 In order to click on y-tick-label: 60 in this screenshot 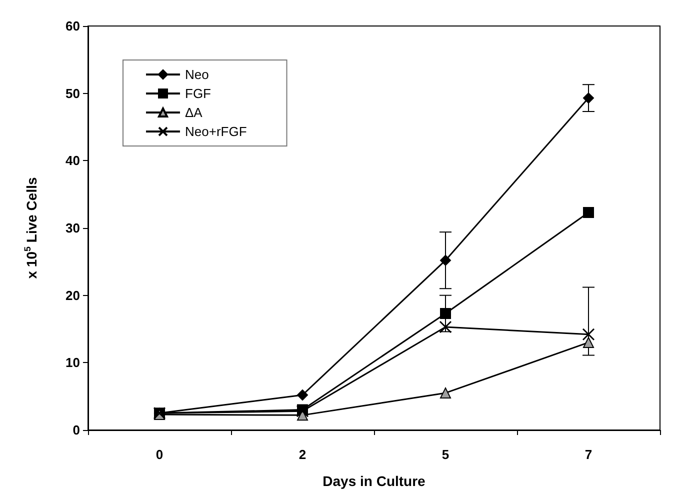, I will do `click(73, 26)`.